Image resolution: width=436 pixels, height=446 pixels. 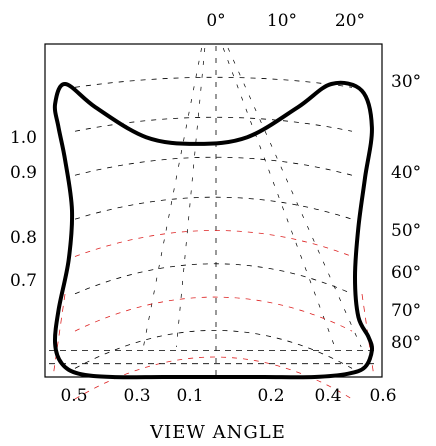 What do you see at coordinates (215, 21) in the screenshot?
I see `top-tick-label: 0°` at bounding box center [215, 21].